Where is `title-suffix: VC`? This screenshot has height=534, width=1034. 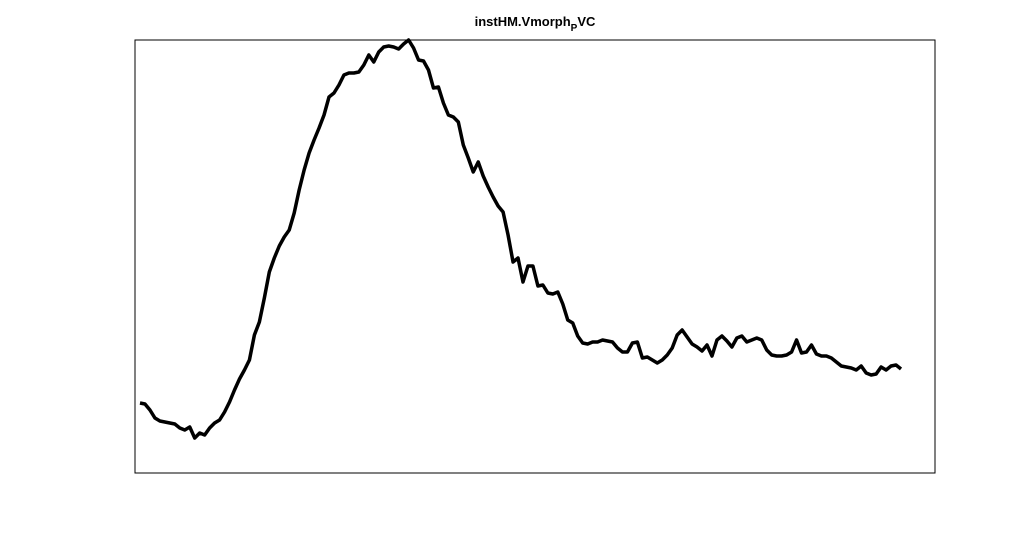
title-suffix: VC is located at coordinates (586, 21).